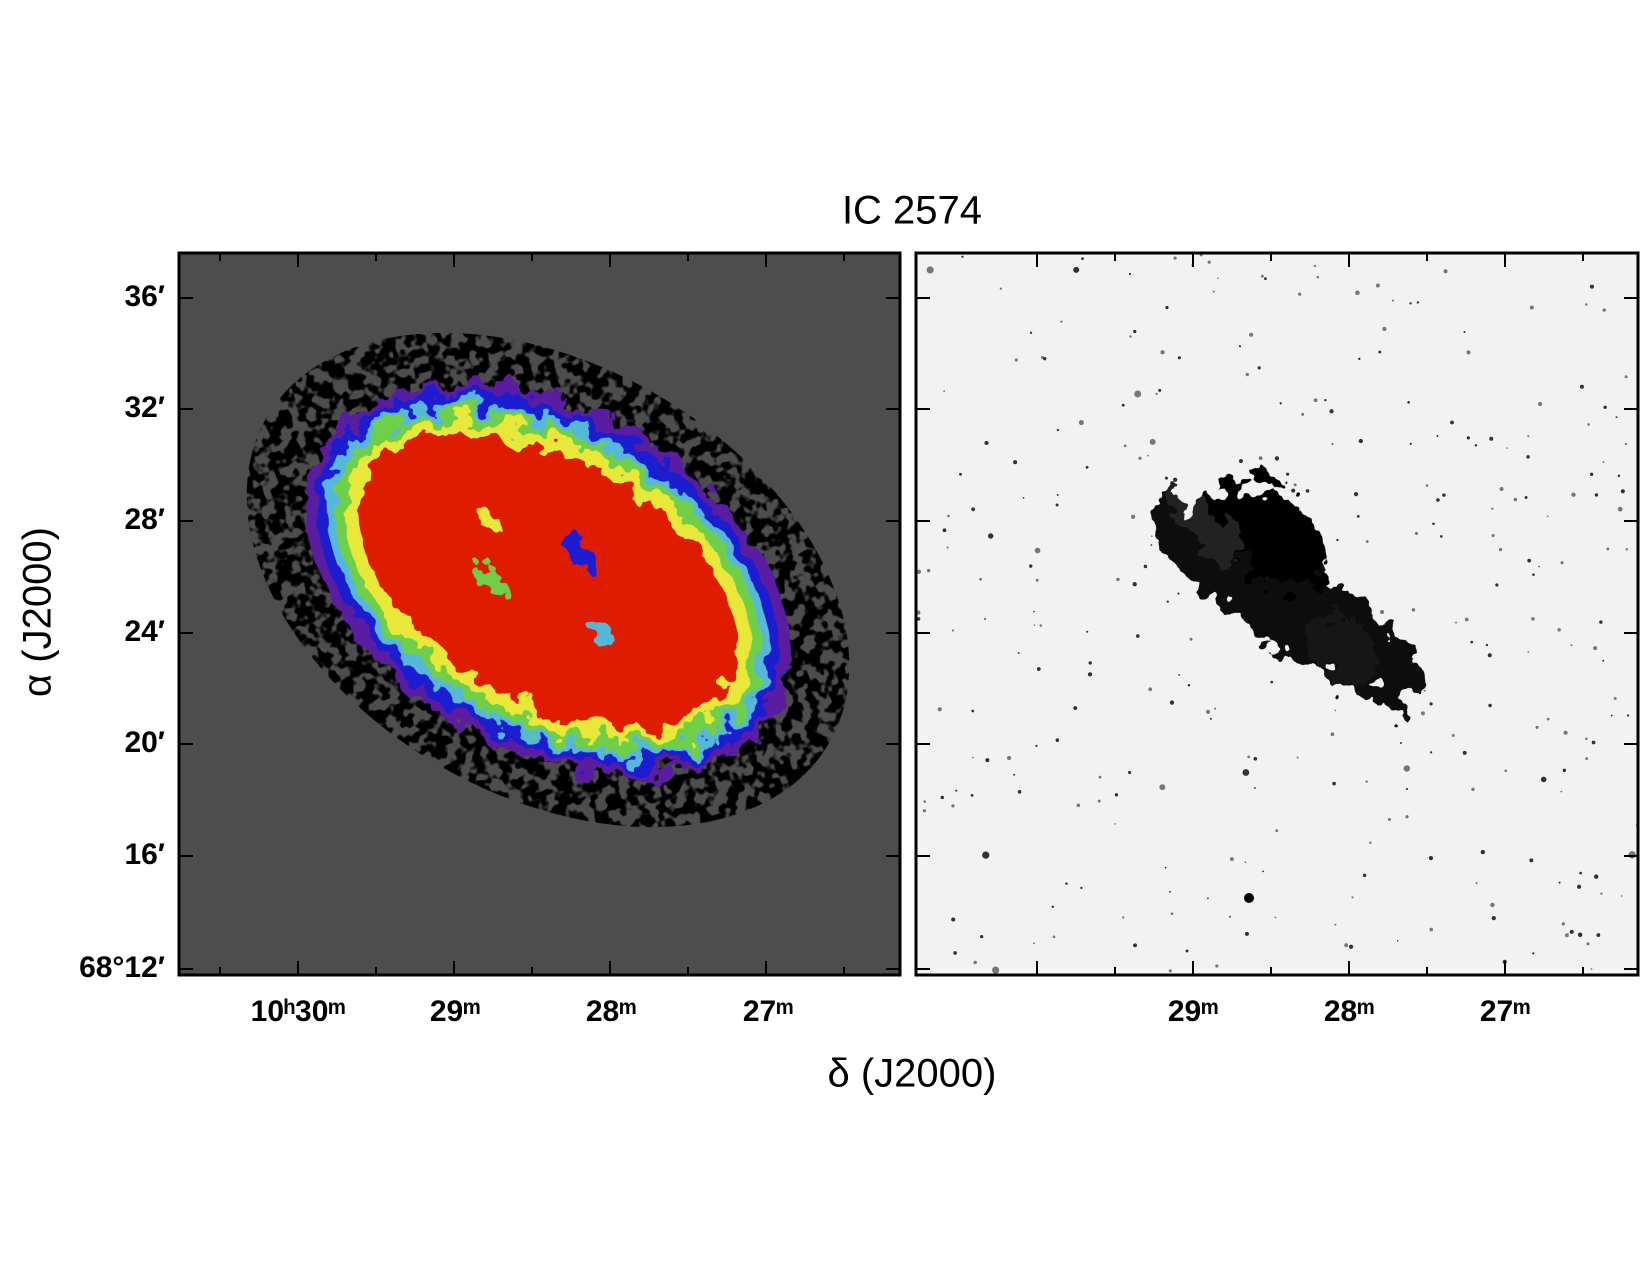 This screenshot has height=1275, width=1650. What do you see at coordinates (1349, 1011) in the screenshot?
I see `x-tick-label: 28ᵐ` at bounding box center [1349, 1011].